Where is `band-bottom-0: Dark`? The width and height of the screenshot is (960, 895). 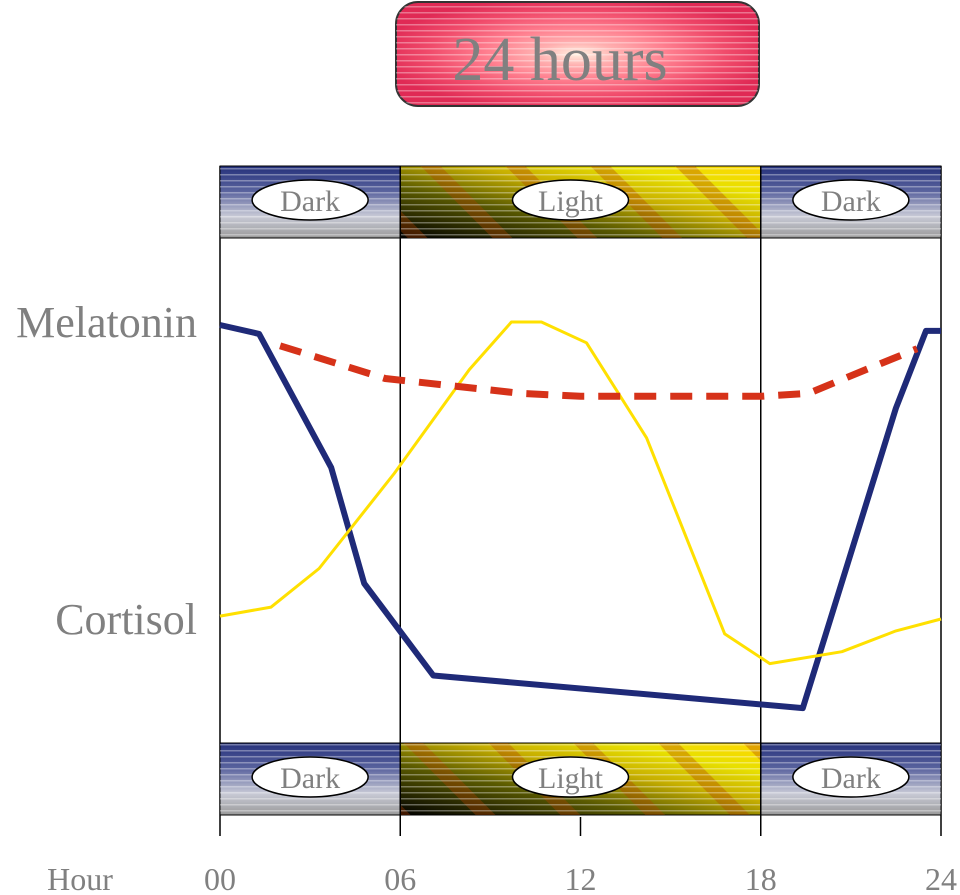
band-bottom-0: Dark is located at coordinates (310, 779).